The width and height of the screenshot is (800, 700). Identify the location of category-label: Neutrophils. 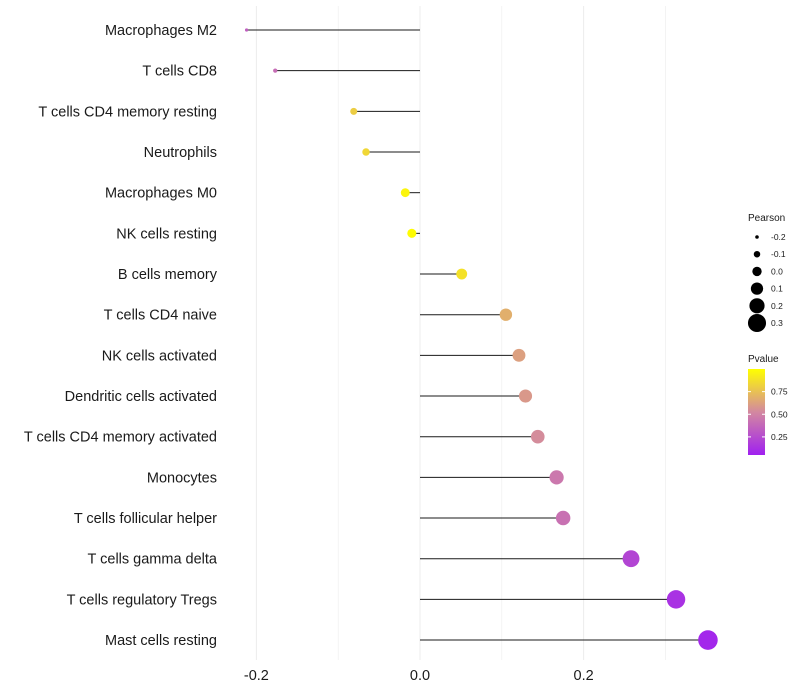
(180, 153).